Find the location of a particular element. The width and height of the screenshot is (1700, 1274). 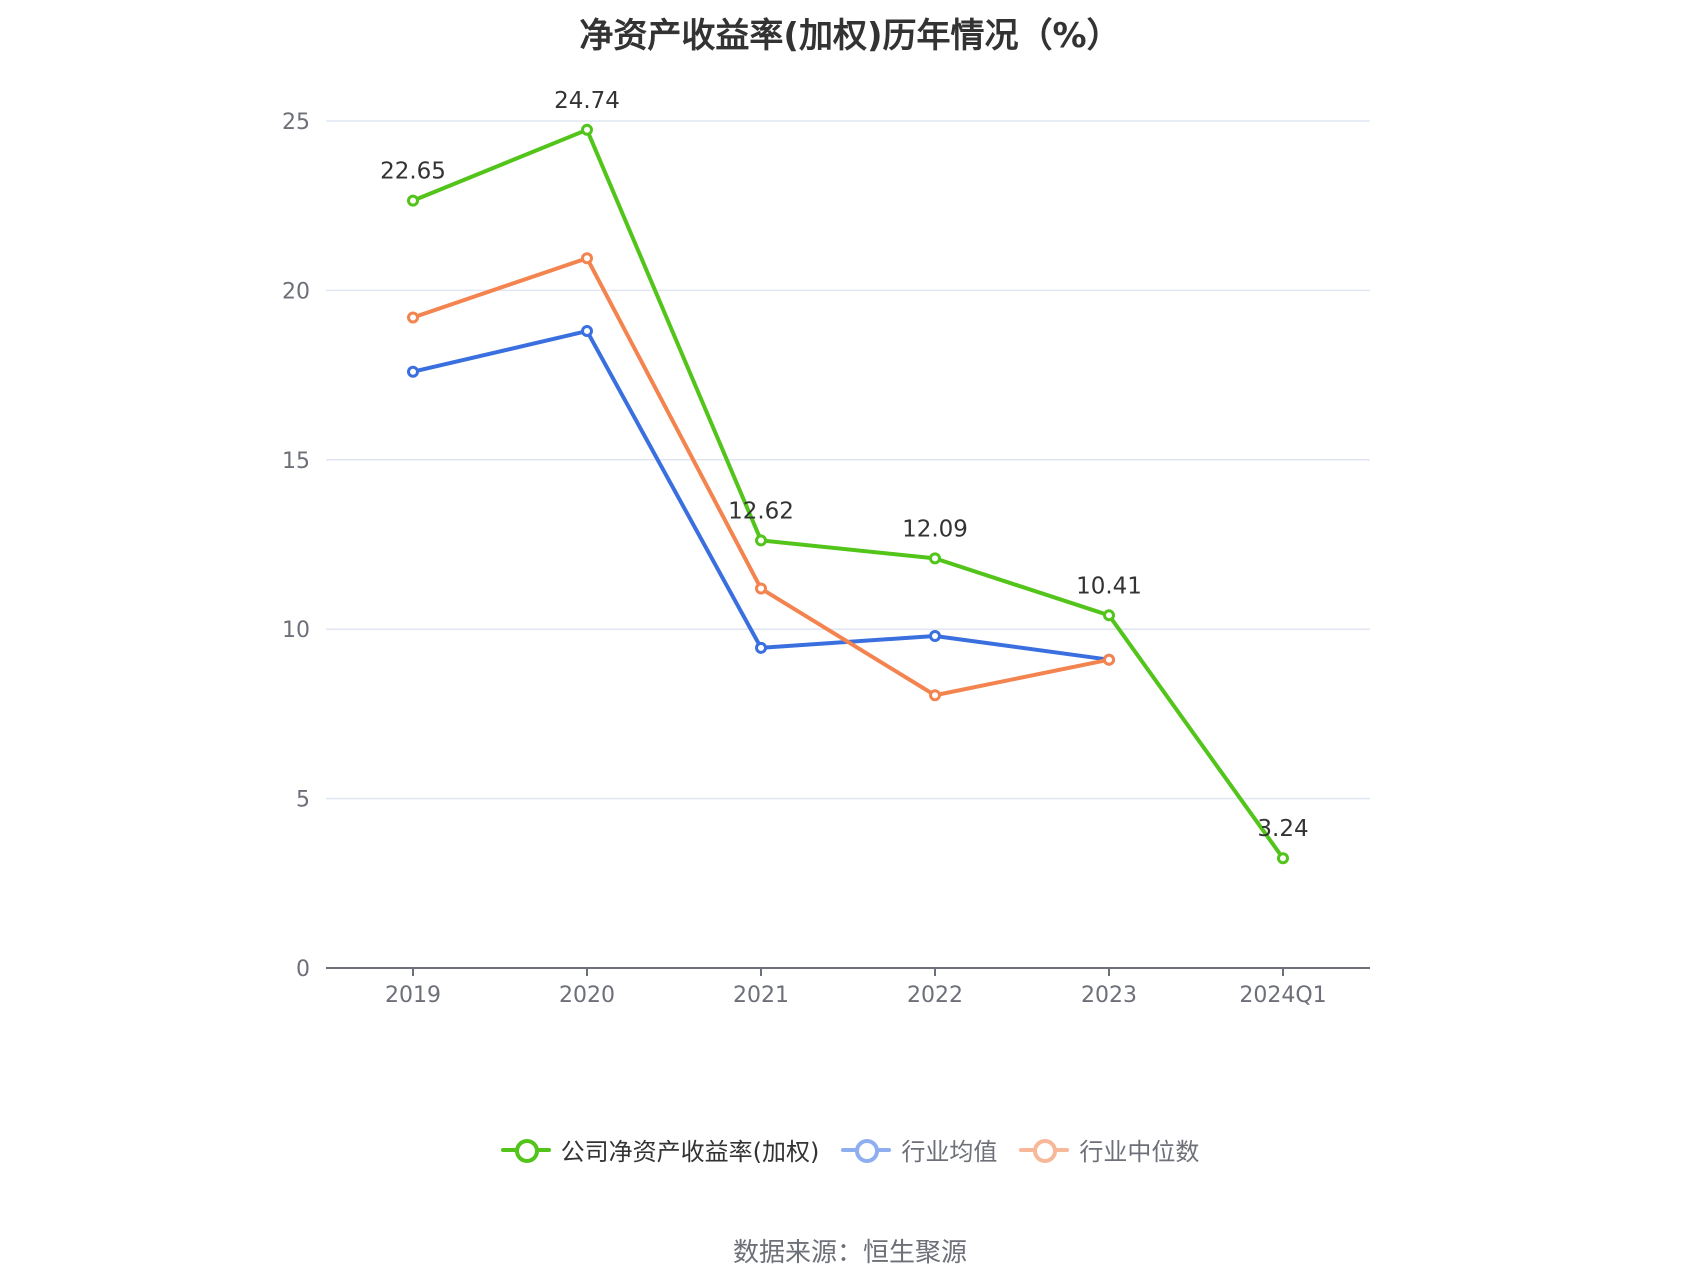

y-tick-label: 5 is located at coordinates (303, 800).